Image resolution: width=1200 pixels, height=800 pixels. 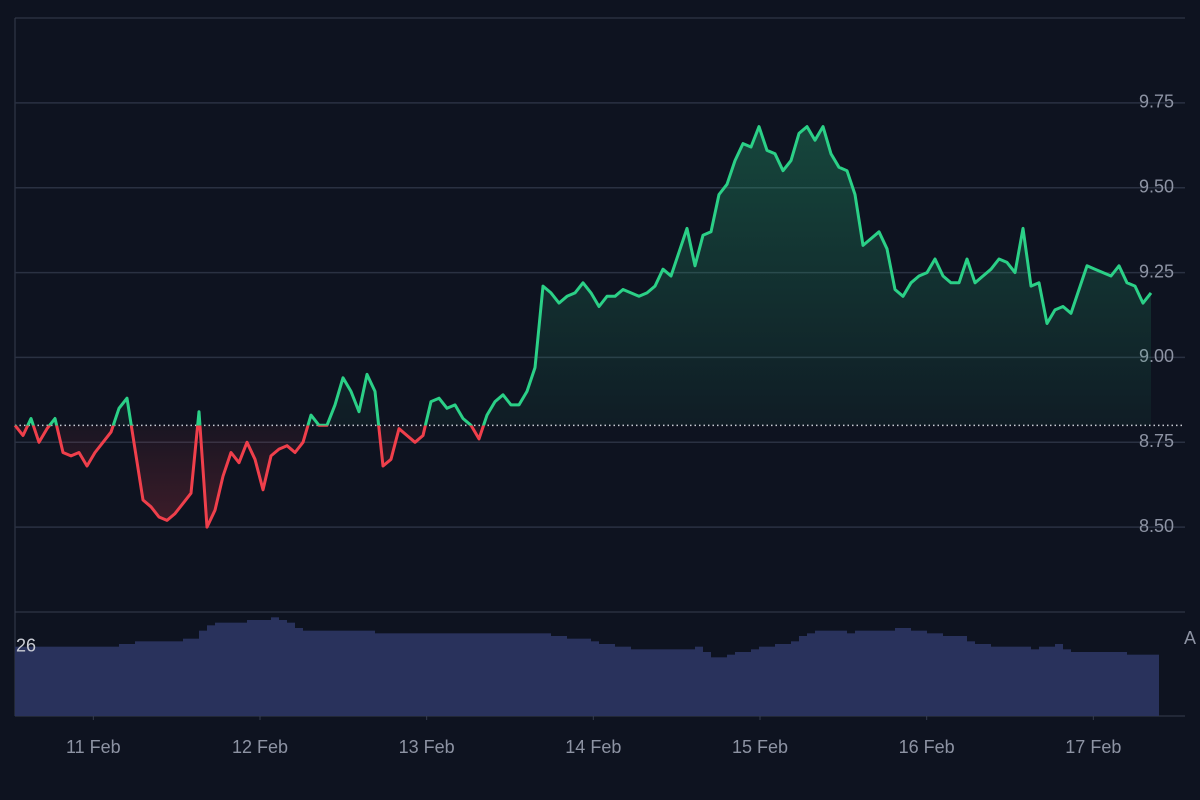 I want to click on annotation: A, so click(x=1190, y=638).